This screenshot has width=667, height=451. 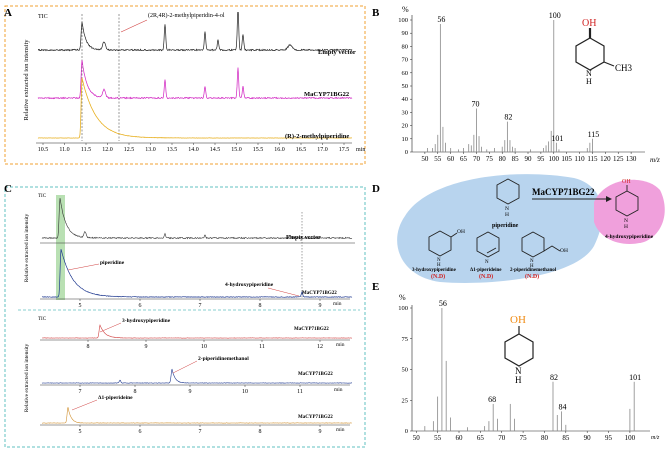 What do you see at coordinates (42, 319) in the screenshot?
I see `panel-c-bottom-tic: TIC` at bounding box center [42, 319].